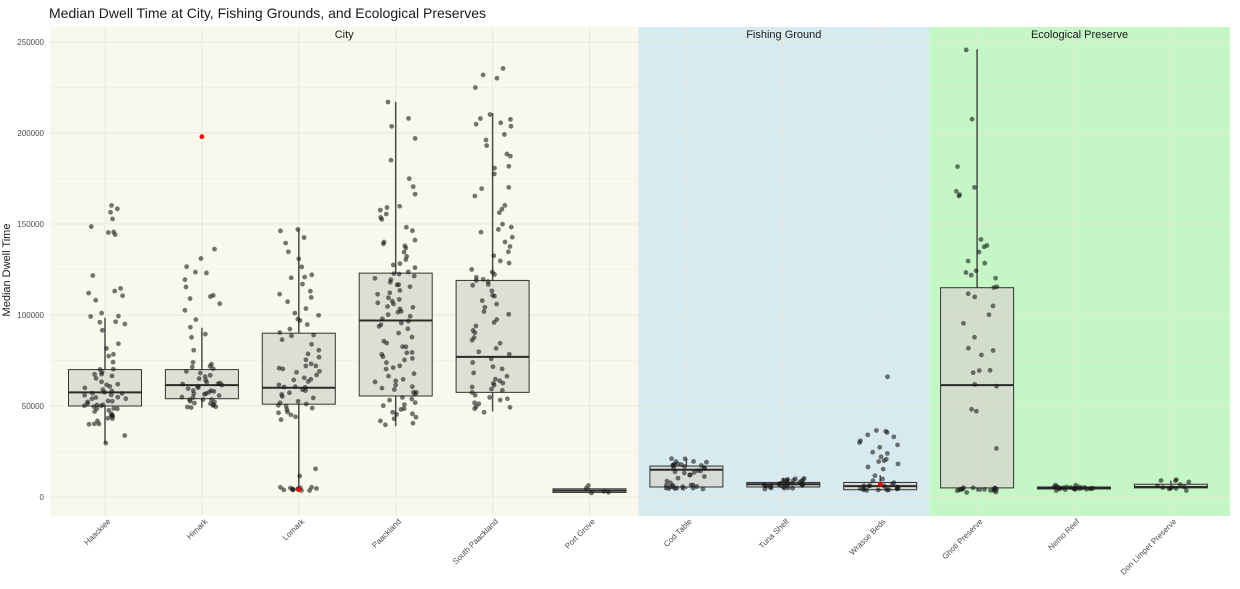  What do you see at coordinates (30, 315) in the screenshot?
I see `y-tick-label: 100000` at bounding box center [30, 315].